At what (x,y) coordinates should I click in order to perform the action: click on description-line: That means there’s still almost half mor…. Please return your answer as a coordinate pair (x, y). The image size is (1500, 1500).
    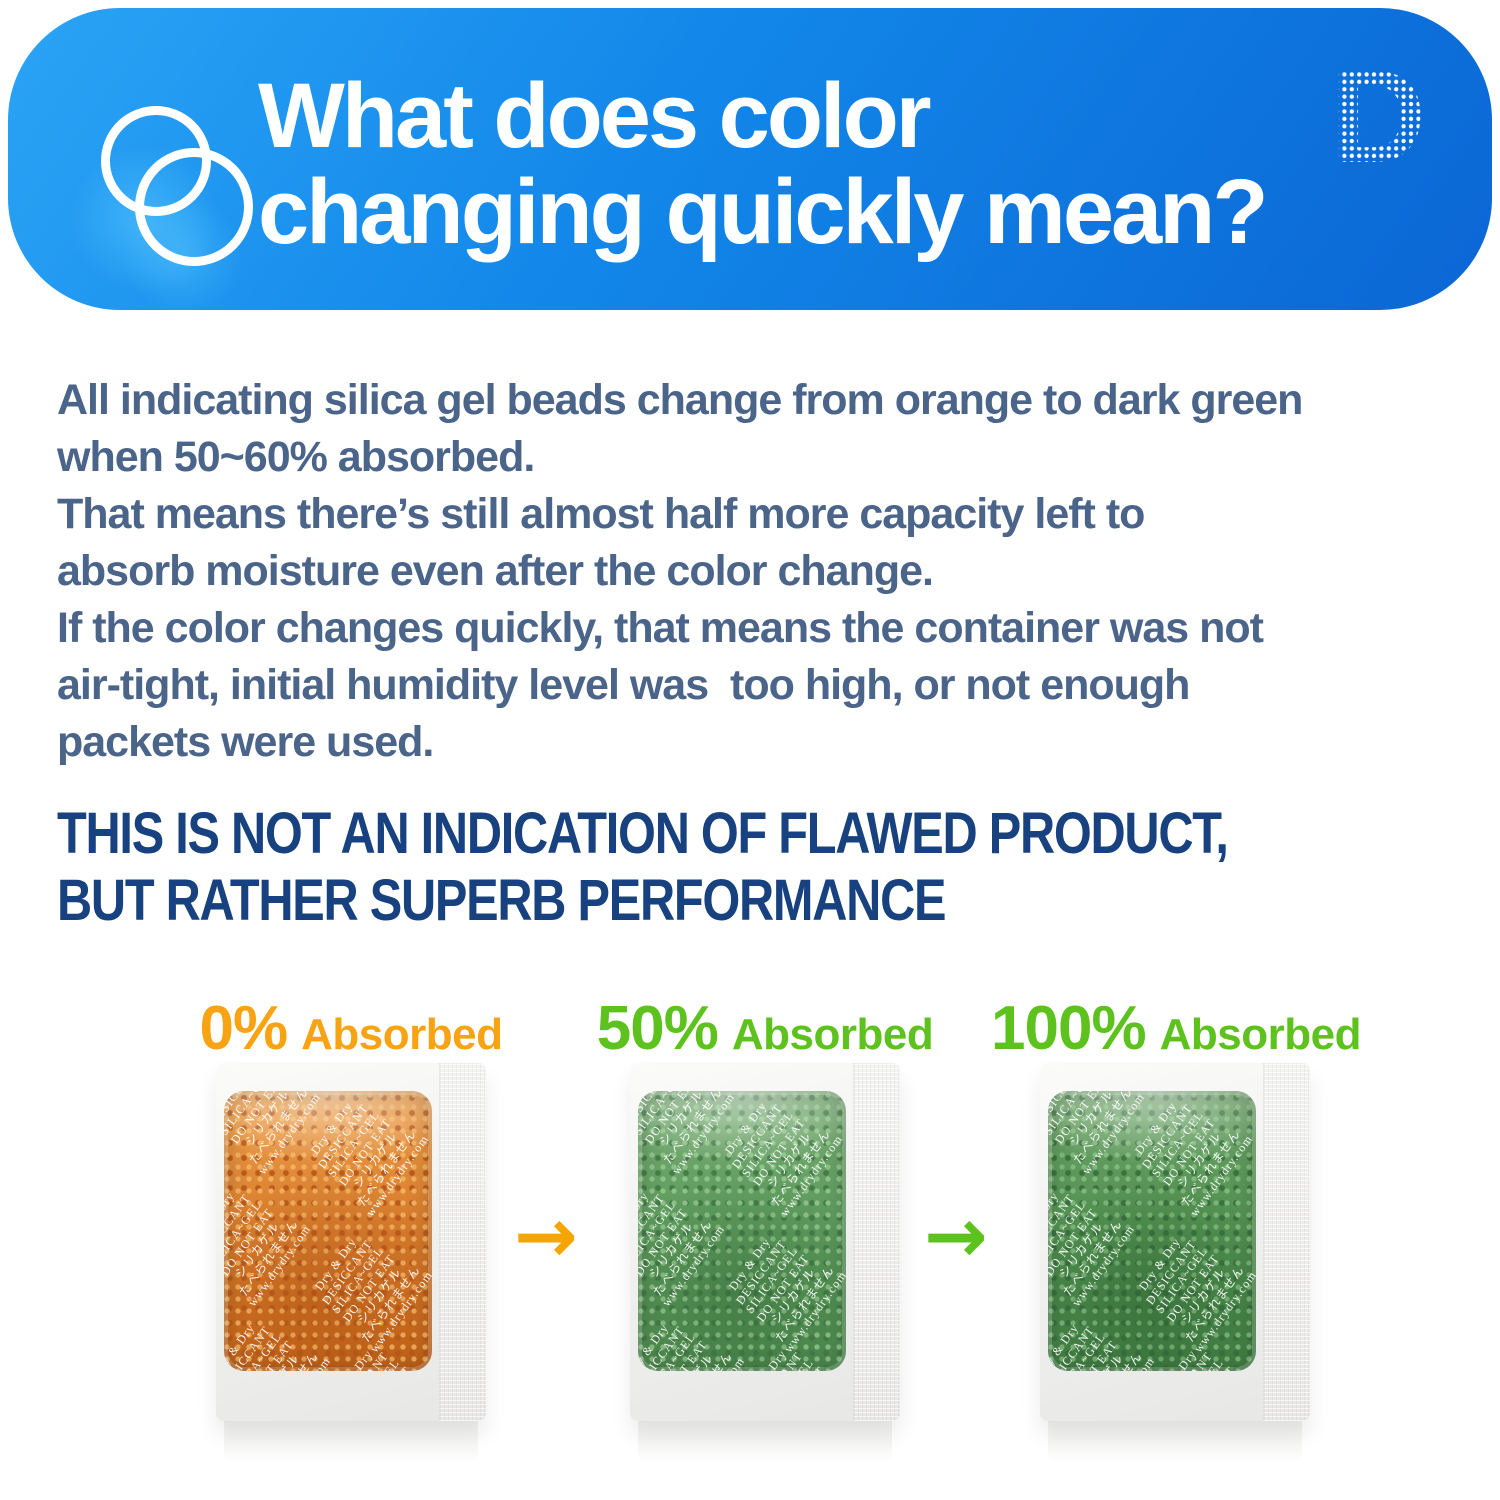
    Looking at the image, I should click on (601, 514).